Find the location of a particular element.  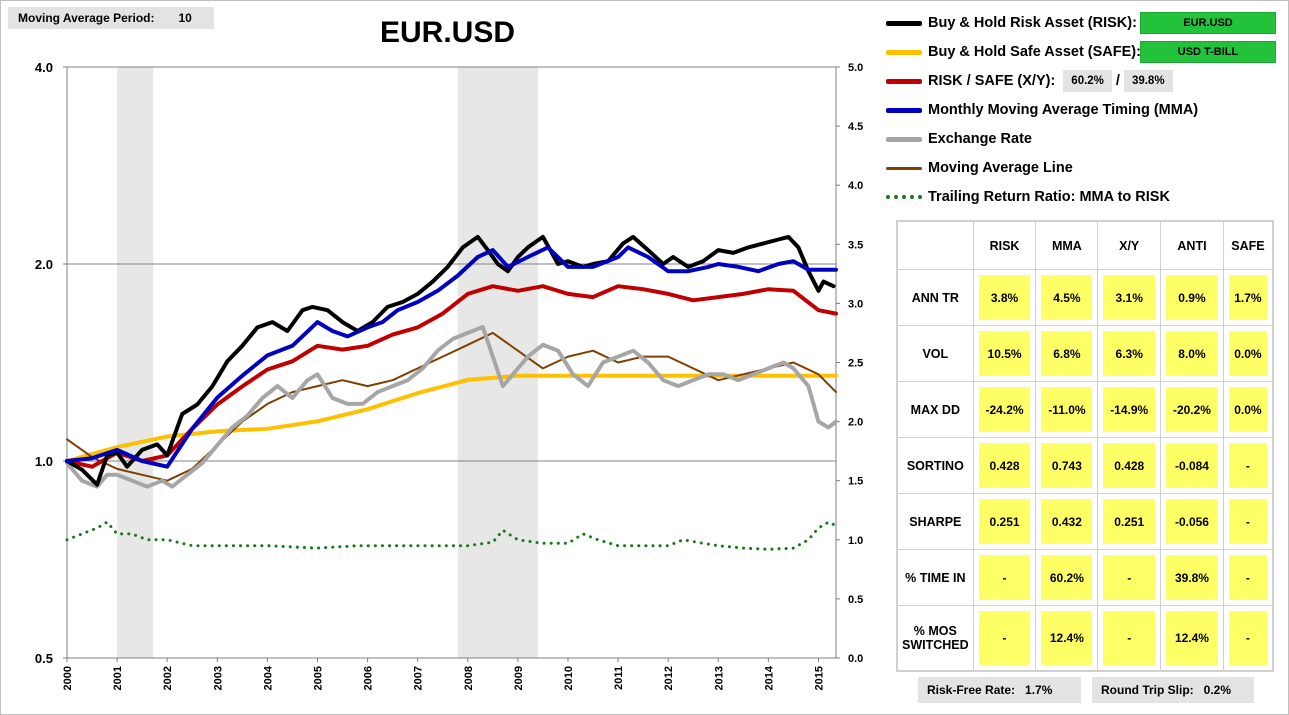

stat-cell: 0.743 is located at coordinates (1067, 465).